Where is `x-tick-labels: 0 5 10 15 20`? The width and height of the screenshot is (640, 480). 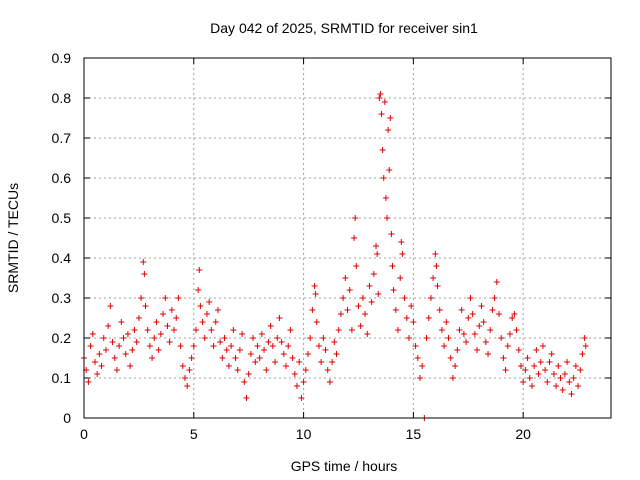
x-tick-labels: 0 5 10 15 20 is located at coordinates (305, 434).